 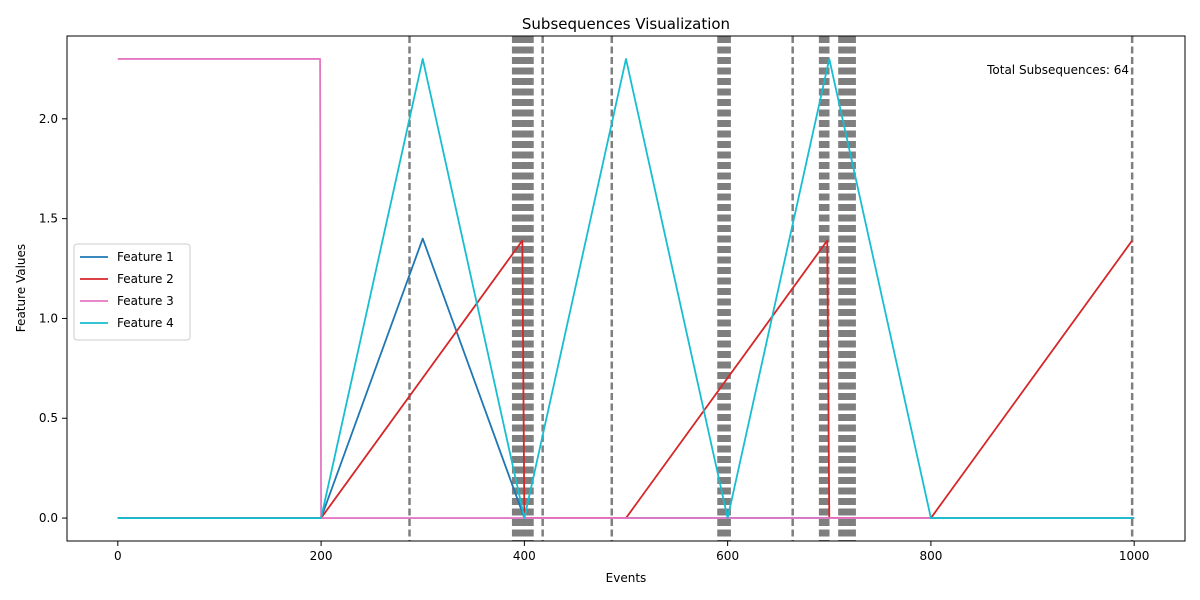 What do you see at coordinates (48, 119) in the screenshot?
I see `y-tick-label: 2.0` at bounding box center [48, 119].